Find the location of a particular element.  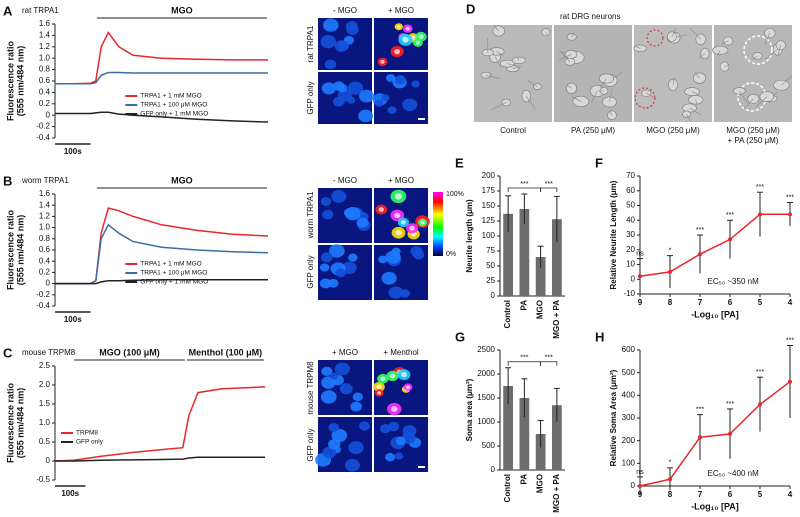

image-label: + PA (250 μM) is located at coordinates (753, 140).